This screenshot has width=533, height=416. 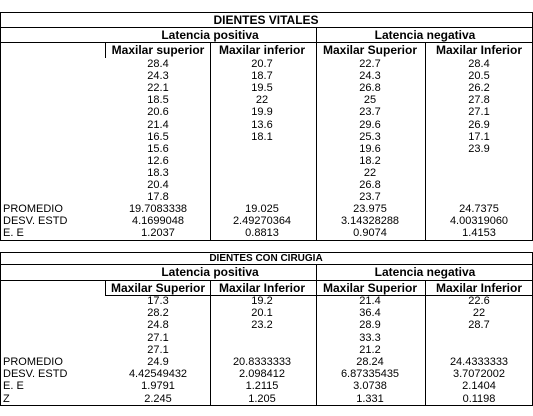 I want to click on row-label: Z, so click(x=6, y=398).